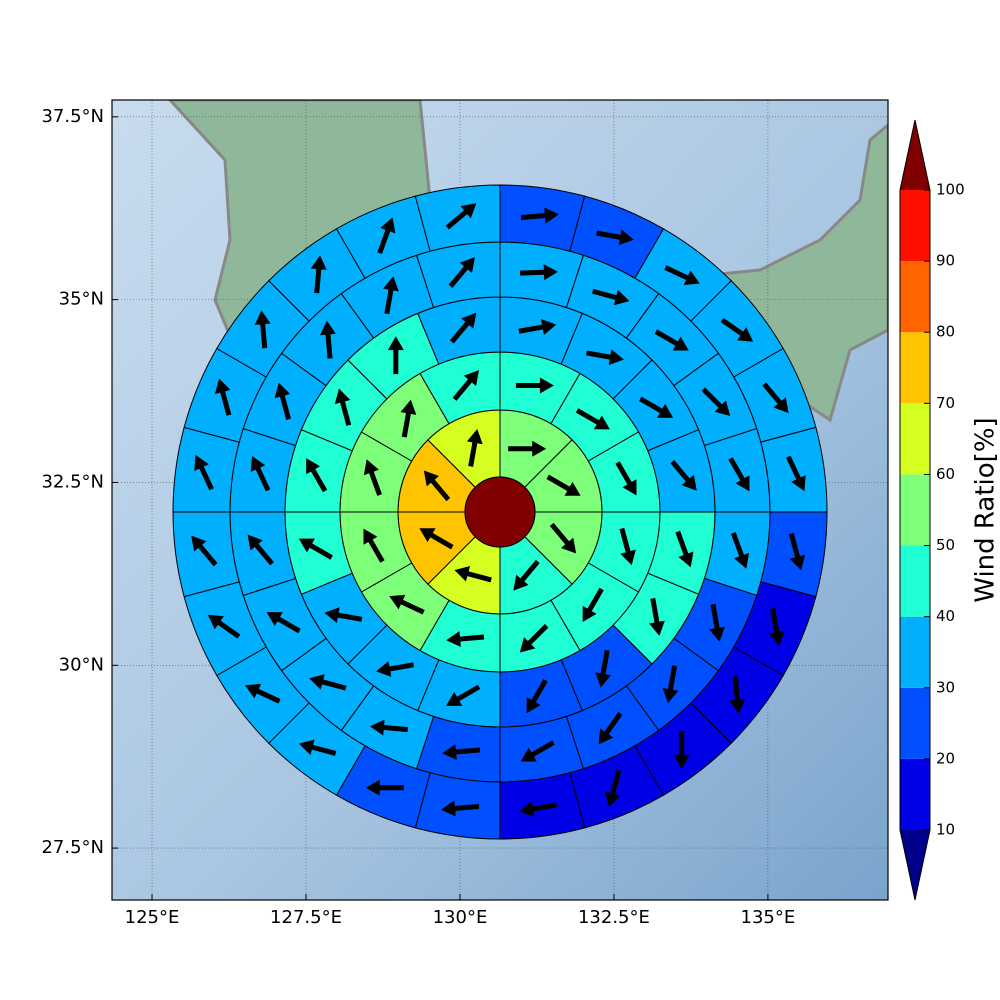 The width and height of the screenshot is (1000, 1000). What do you see at coordinates (915, 865) in the screenshot?
I see `colorbar-under` at bounding box center [915, 865].